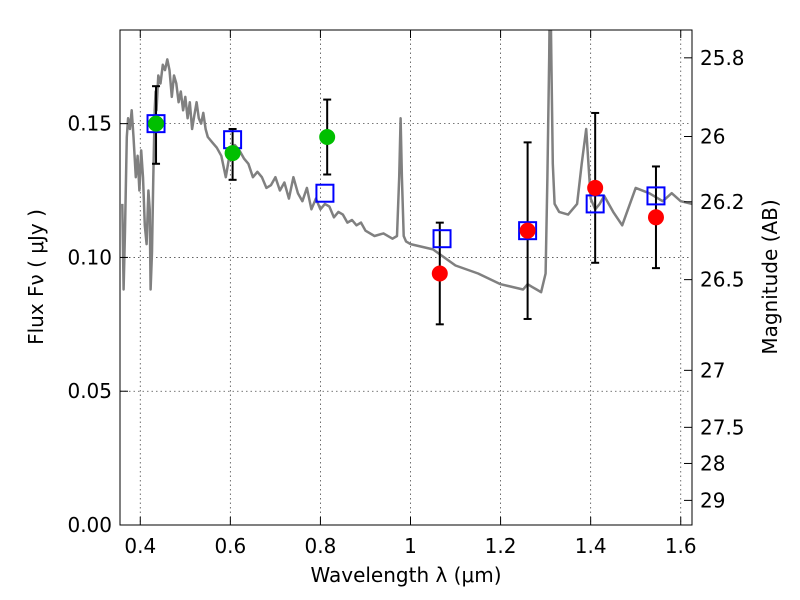 This screenshot has width=800, height=600. What do you see at coordinates (770, 276) in the screenshot?
I see `right-axis-label: Magnitude (AB)` at bounding box center [770, 276].